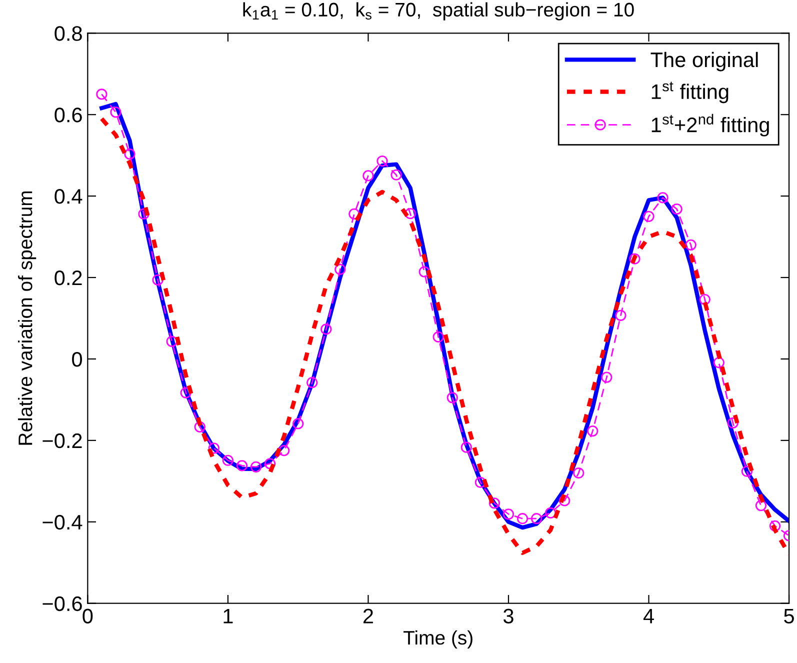 The height and width of the screenshot is (663, 797). What do you see at coordinates (27, 318) in the screenshot?
I see `y-axis-title: Relative variation of spectrum` at bounding box center [27, 318].